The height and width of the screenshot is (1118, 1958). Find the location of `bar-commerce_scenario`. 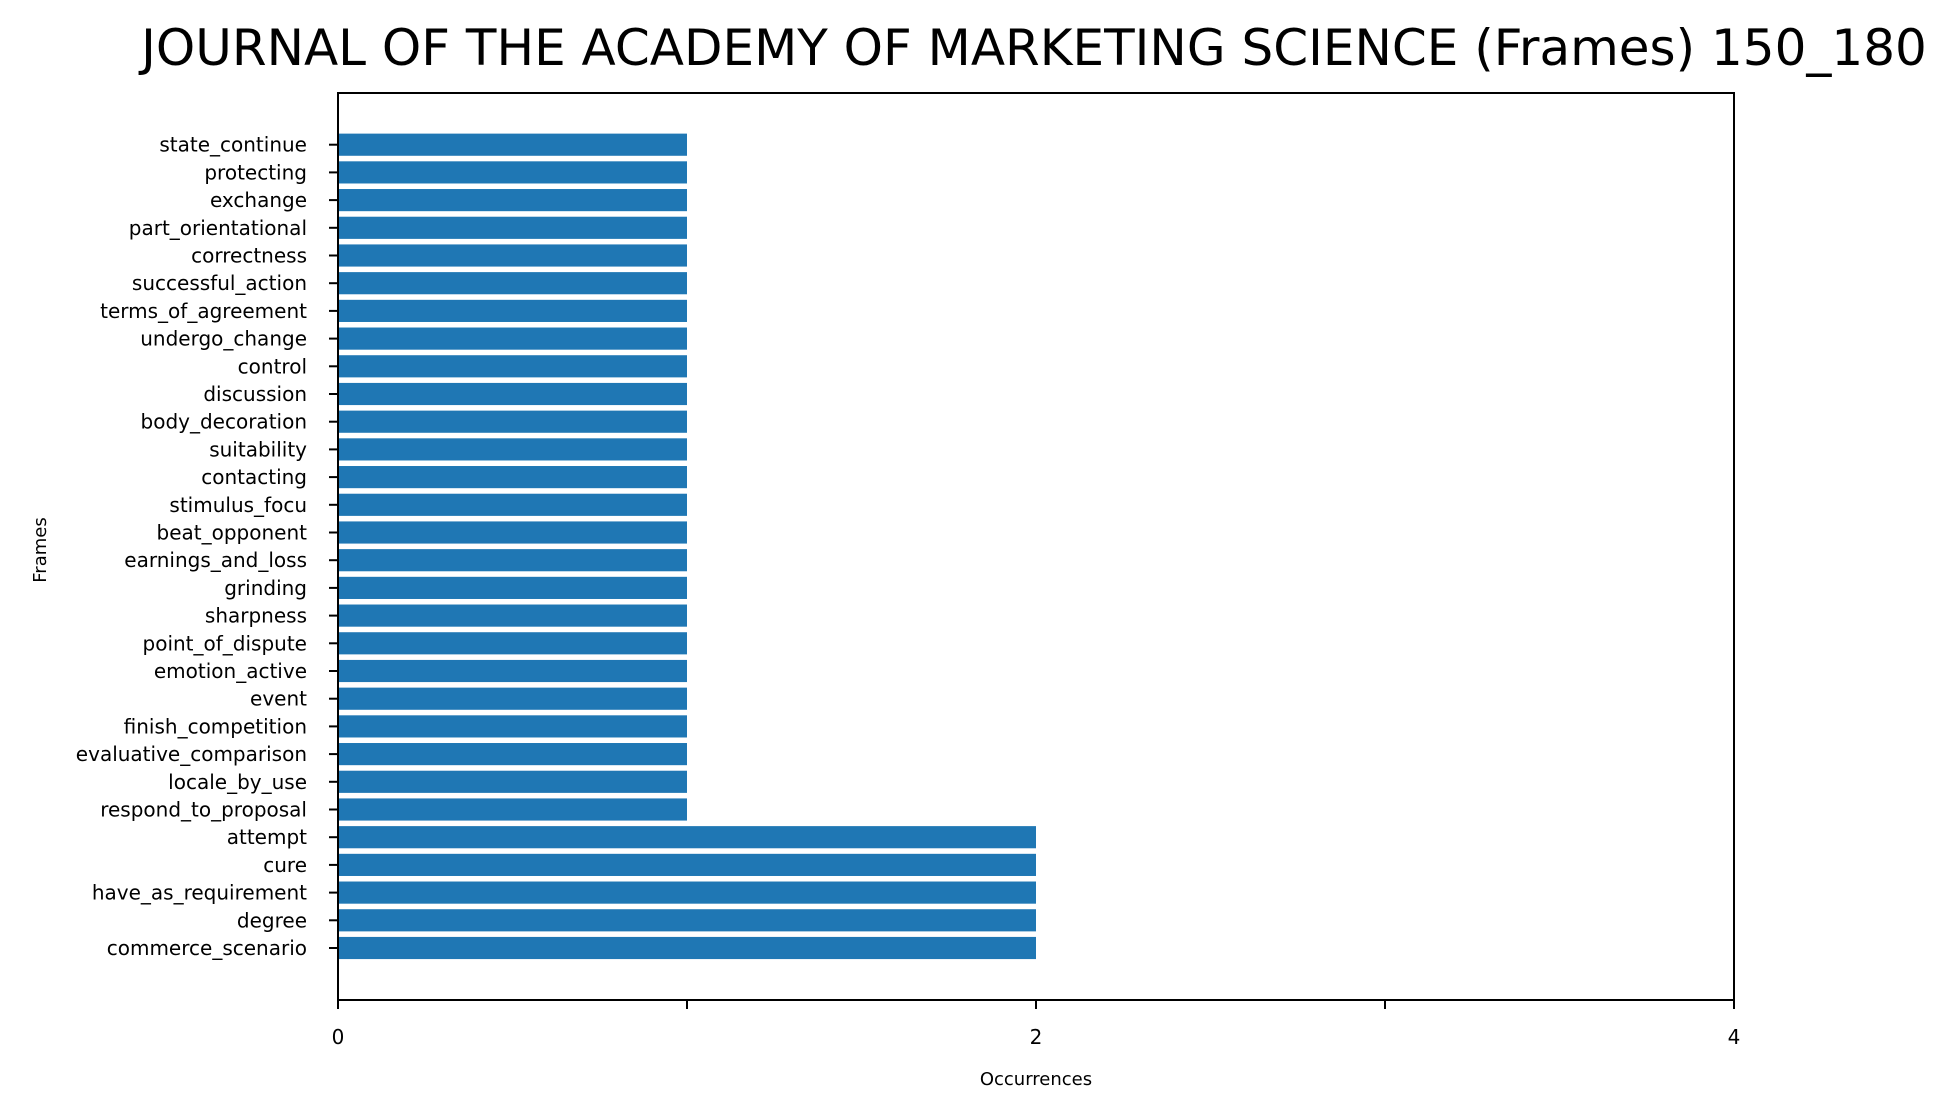

bar-commerce_scenario is located at coordinates (687, 948).